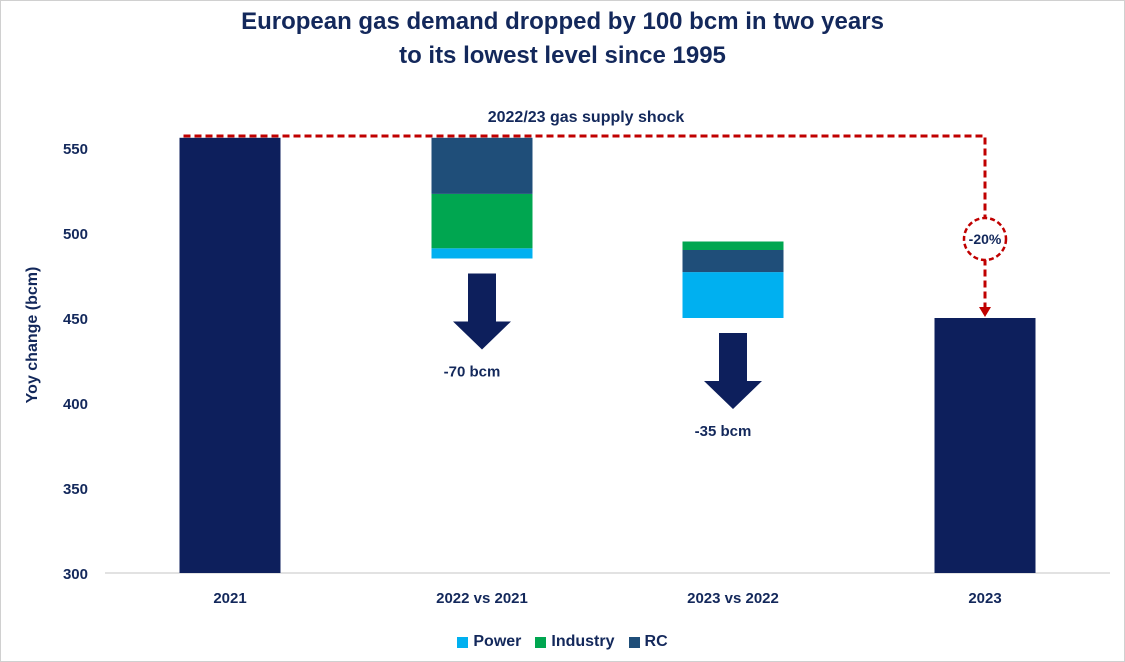 The image size is (1125, 662). What do you see at coordinates (32, 335) in the screenshot?
I see `y-axis-title: Yoy change (bcm)` at bounding box center [32, 335].